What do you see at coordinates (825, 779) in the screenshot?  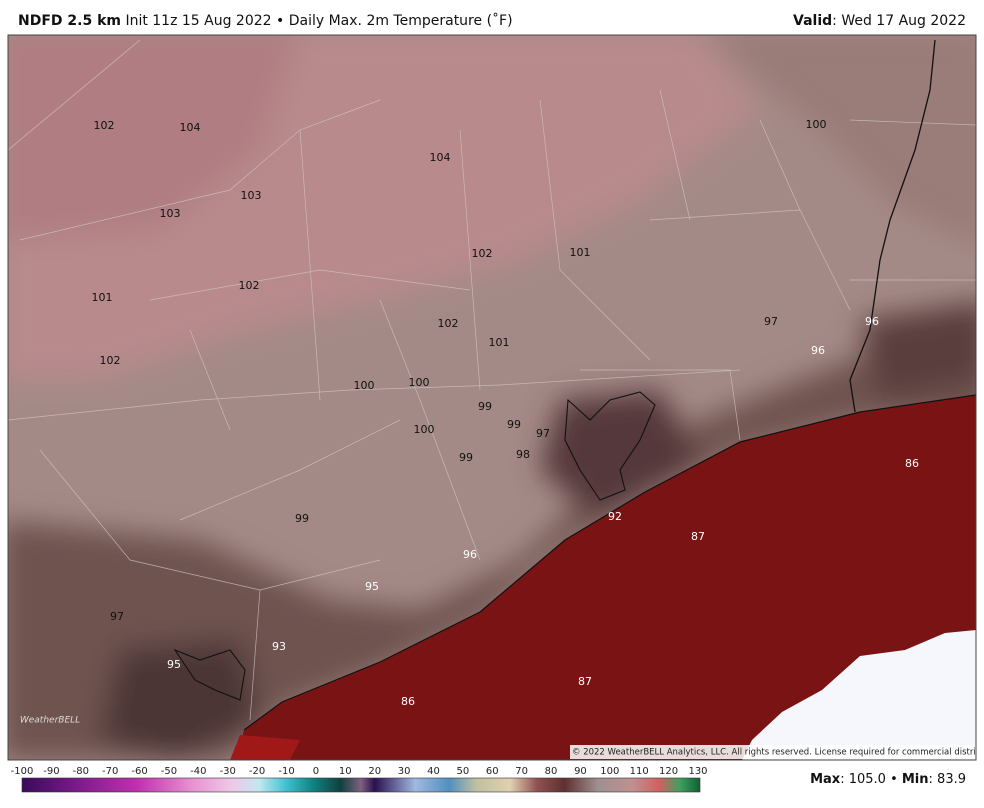 I see `max-label: Max` at bounding box center [825, 779].